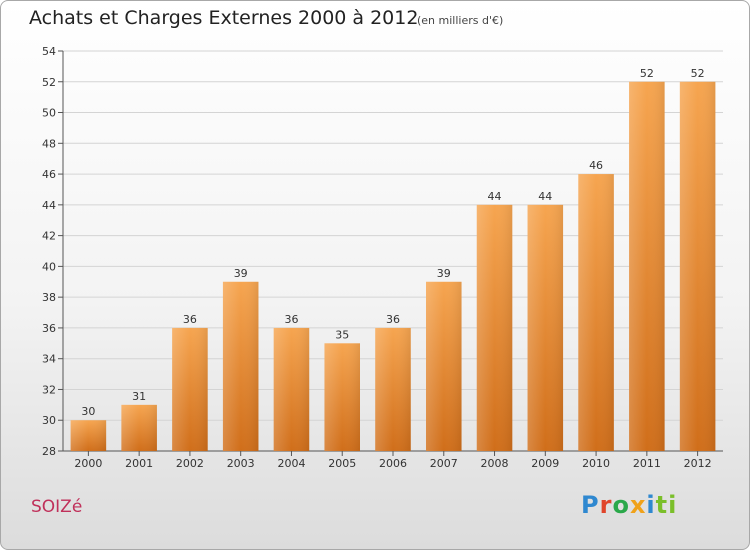 The width and height of the screenshot is (750, 550). Describe the element at coordinates (49, 266) in the screenshot. I see `y-tick-label: 40` at that location.